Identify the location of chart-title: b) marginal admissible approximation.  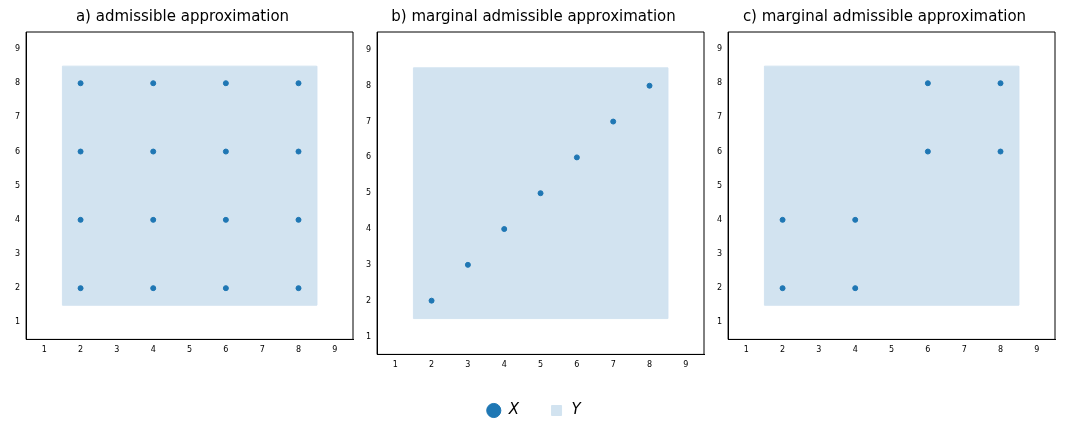
(533, 15).